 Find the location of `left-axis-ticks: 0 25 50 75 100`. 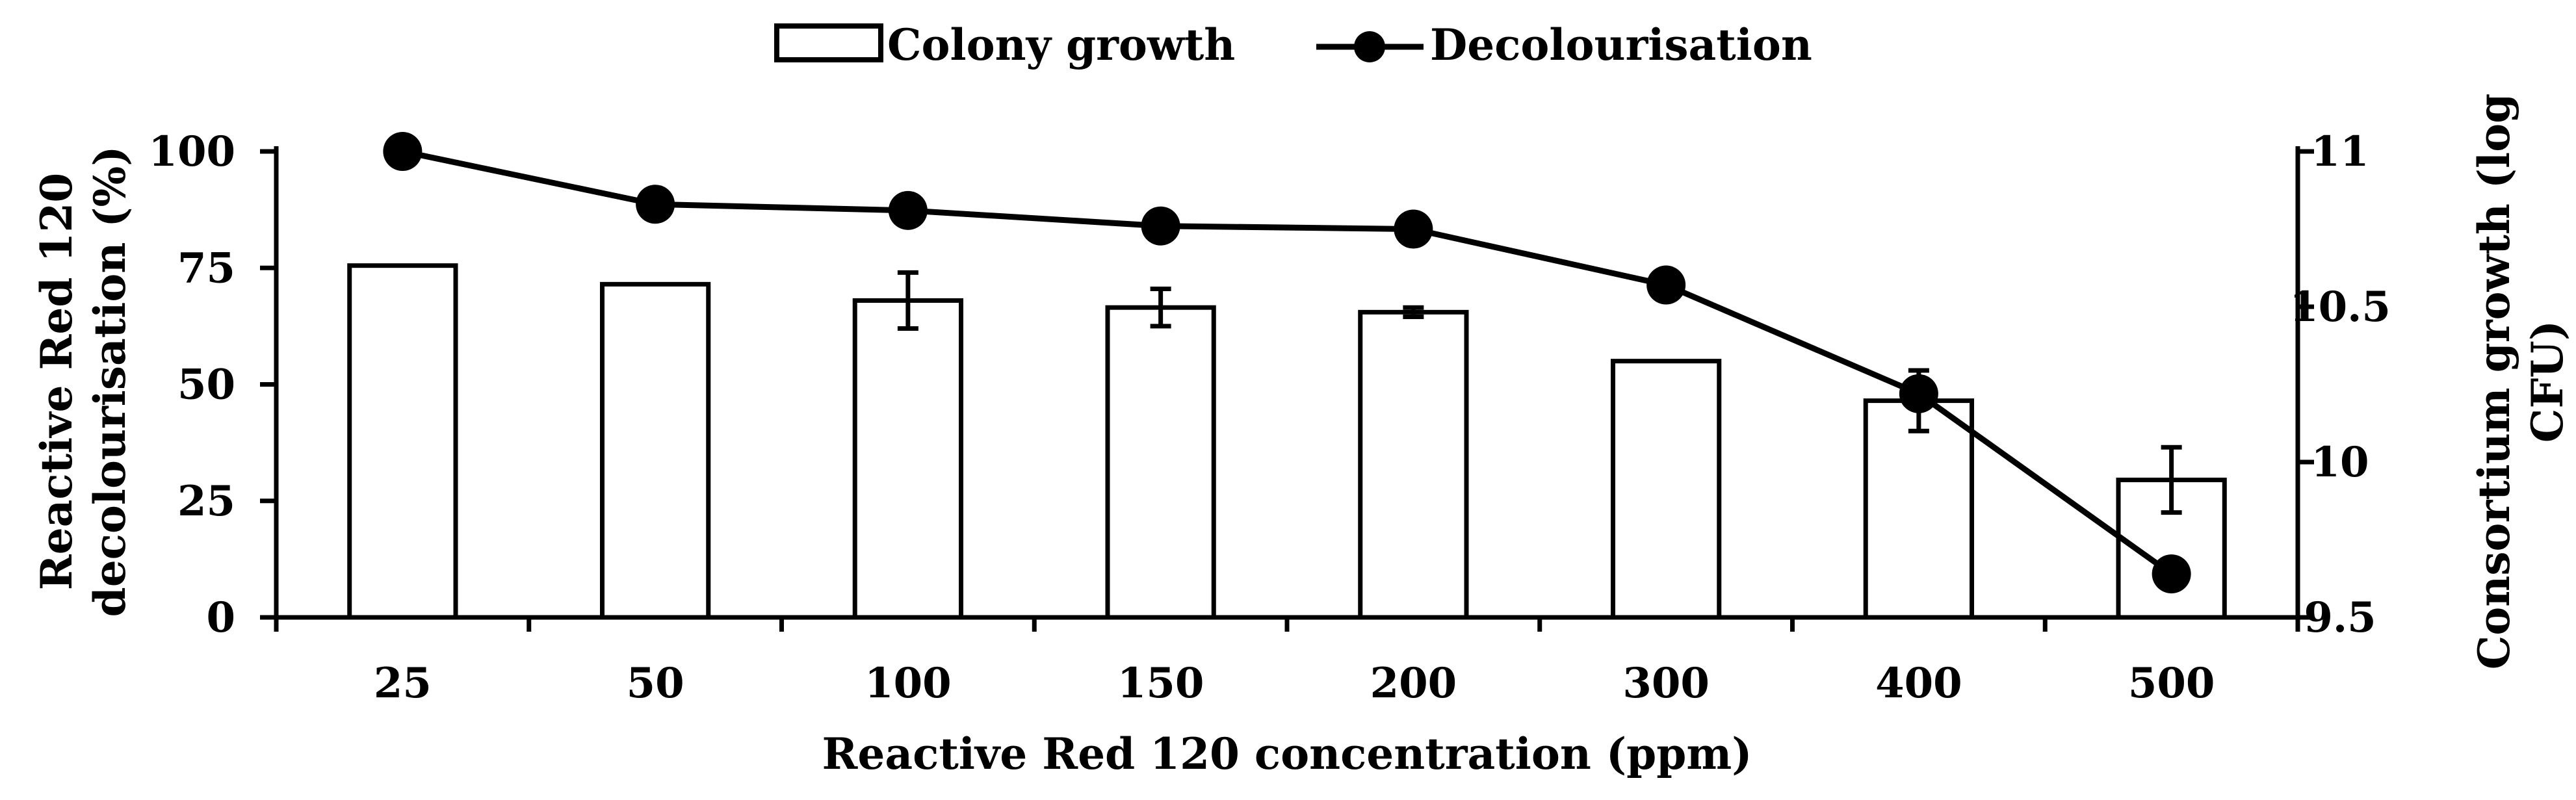

left-axis-ticks: 0 25 50 75 100 is located at coordinates (212, 384).